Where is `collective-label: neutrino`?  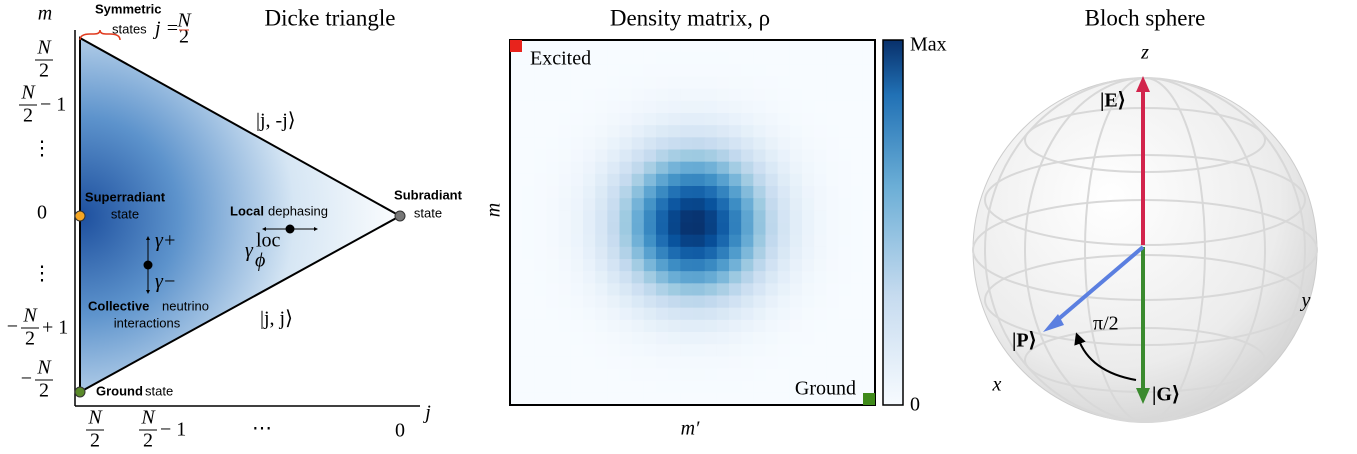 collective-label: neutrino is located at coordinates (185, 305).